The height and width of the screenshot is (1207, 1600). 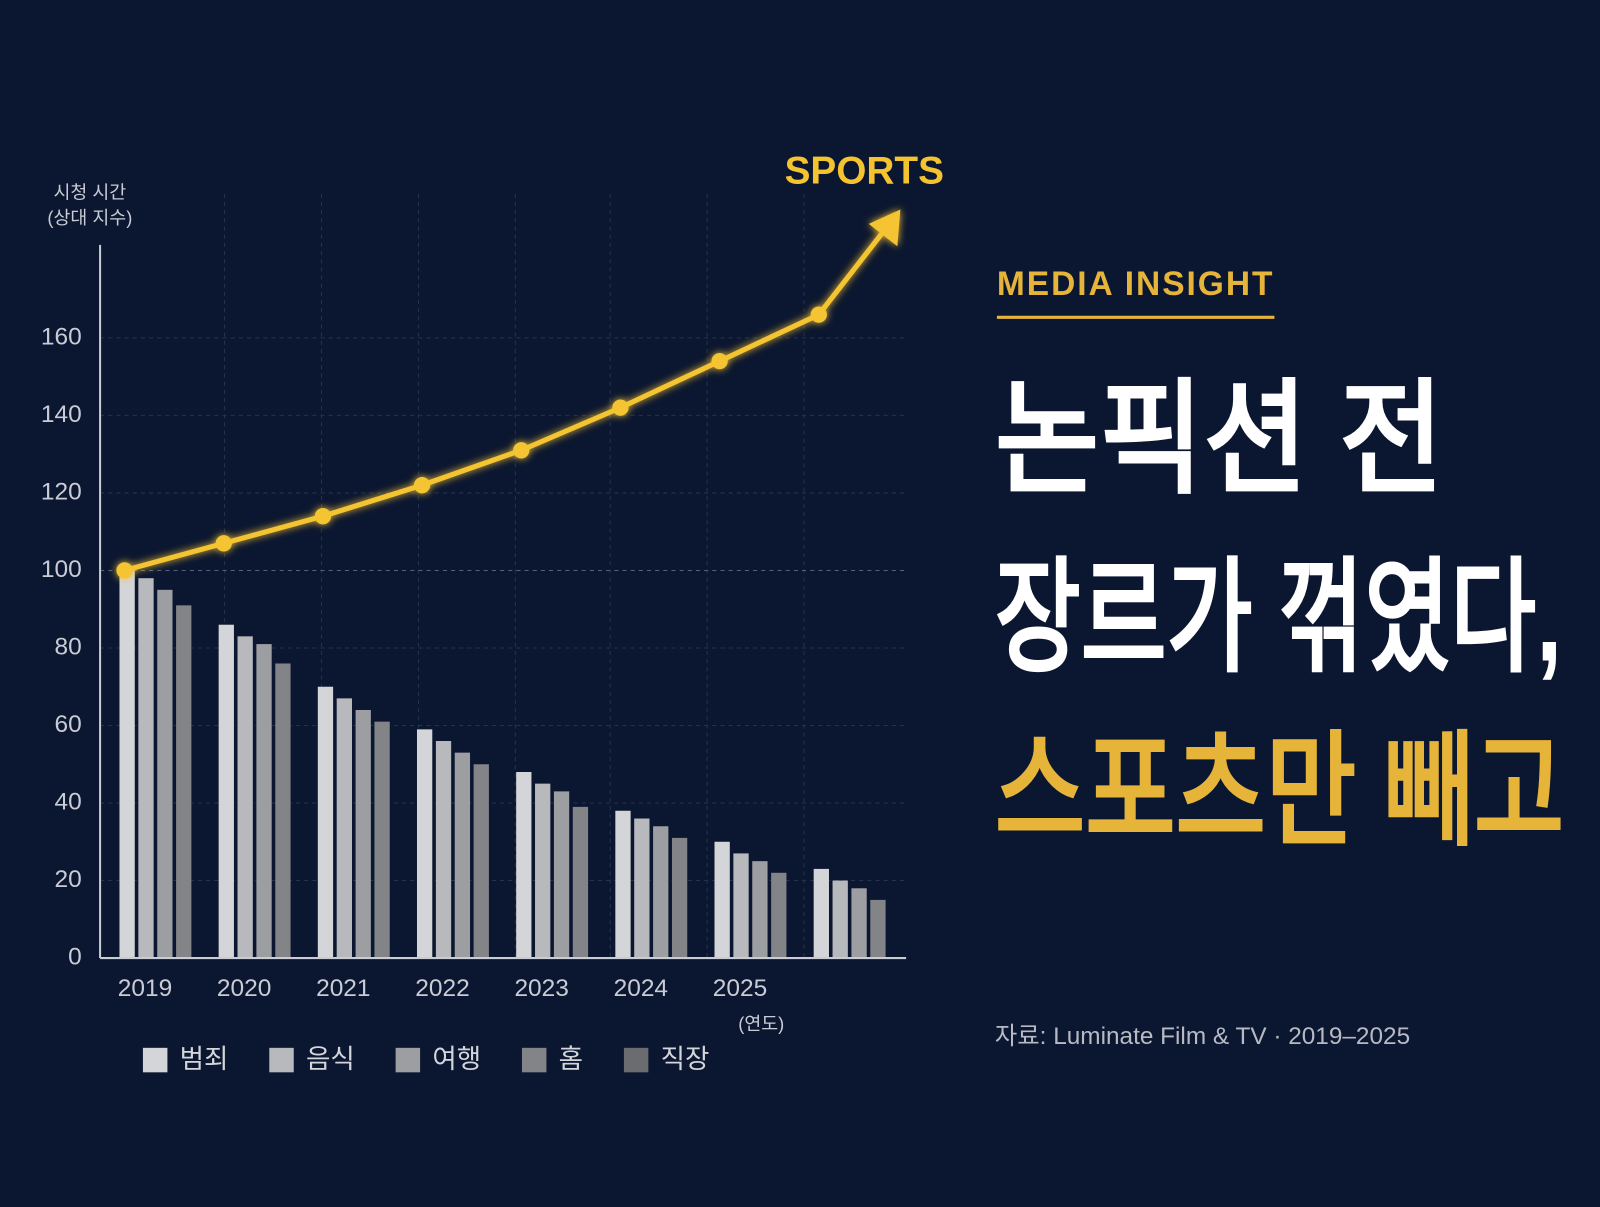 What do you see at coordinates (204, 1059) in the screenshot?
I see `legend-label: 범죄` at bounding box center [204, 1059].